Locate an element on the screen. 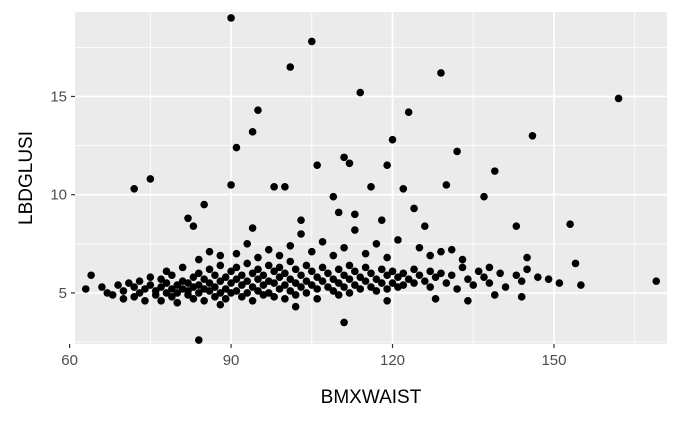 Image resolution: width=681 pixels, height=421 pixels. x-tick-label: 120 is located at coordinates (392, 360).